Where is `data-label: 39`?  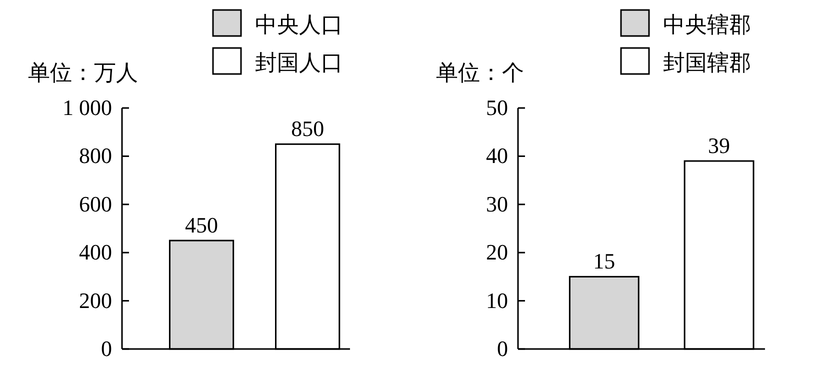 data-label: 39 is located at coordinates (719, 145).